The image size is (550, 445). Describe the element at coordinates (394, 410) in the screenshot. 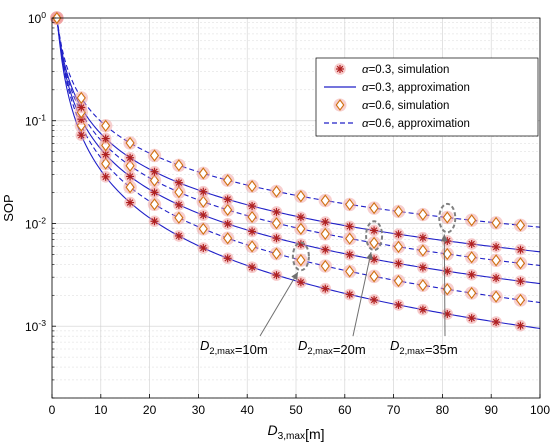

I see `x-tick-label: 70` at that location.